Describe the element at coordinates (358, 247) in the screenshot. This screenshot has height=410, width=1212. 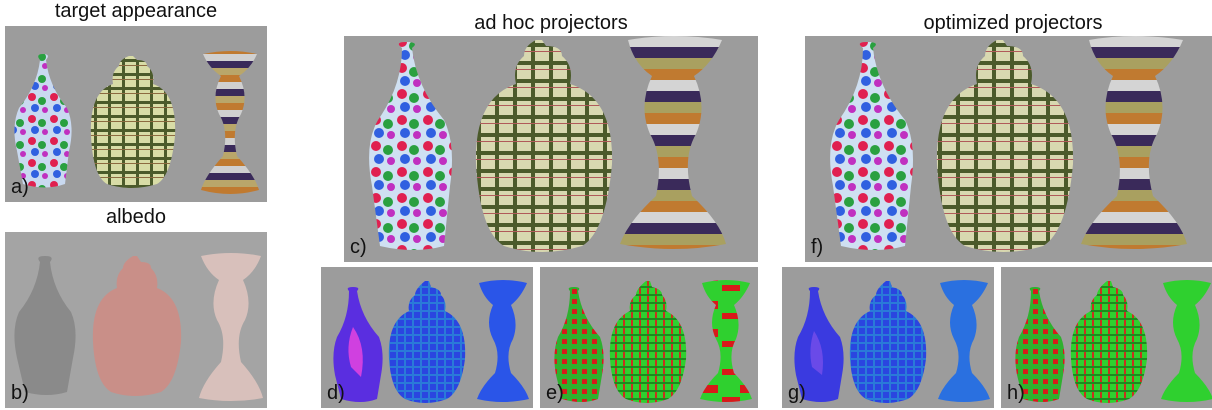
I see `panel-label-c: c)` at that location.